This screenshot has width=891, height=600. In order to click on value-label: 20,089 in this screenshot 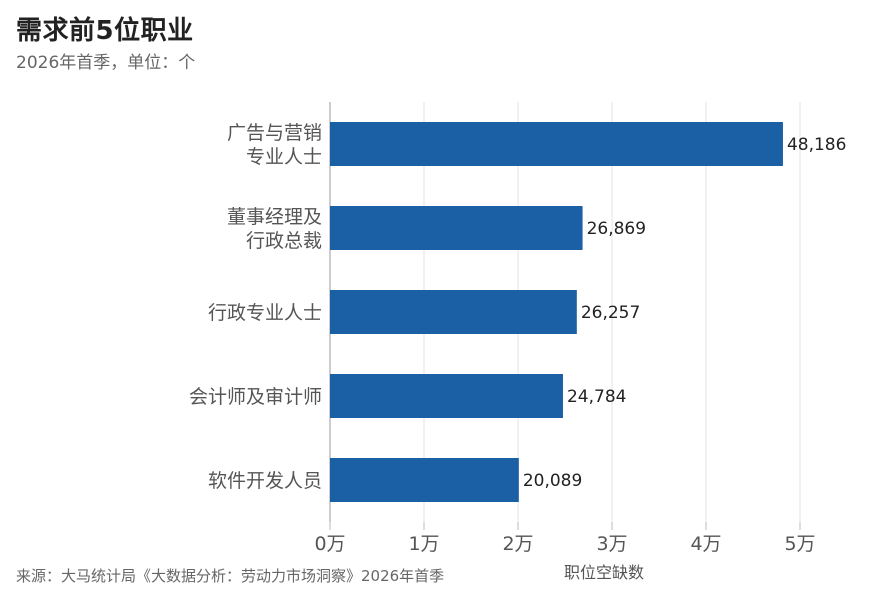, I will do `click(552, 481)`.